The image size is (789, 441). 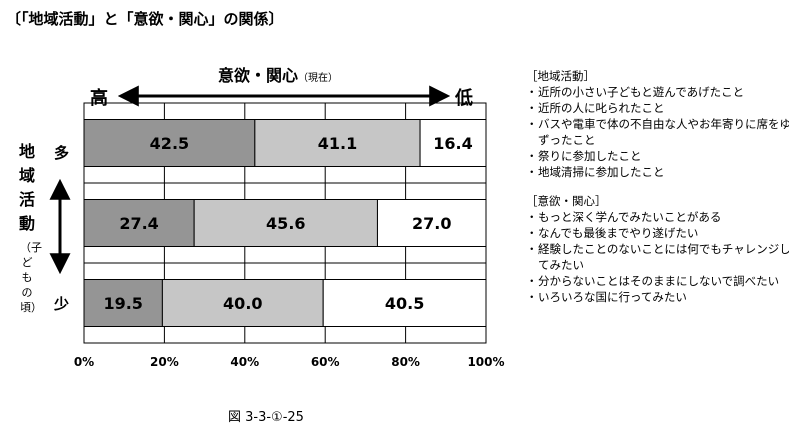 What do you see at coordinates (560, 76) in the screenshot?
I see `legend-activity-header: ［地域活動］` at bounding box center [560, 76].